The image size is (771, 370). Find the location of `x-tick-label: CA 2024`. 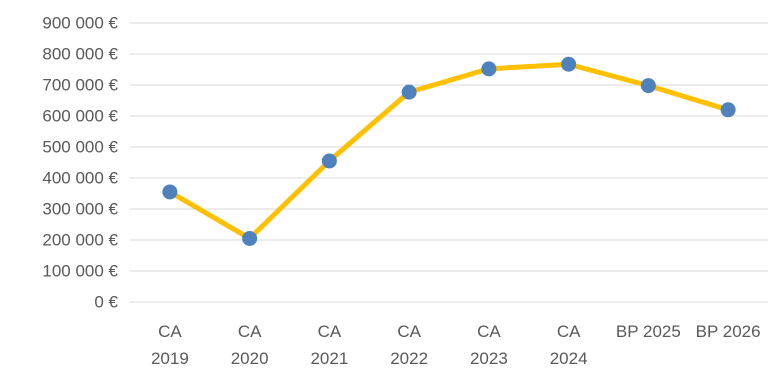

x-tick-label: CA 2024 is located at coordinates (569, 345).